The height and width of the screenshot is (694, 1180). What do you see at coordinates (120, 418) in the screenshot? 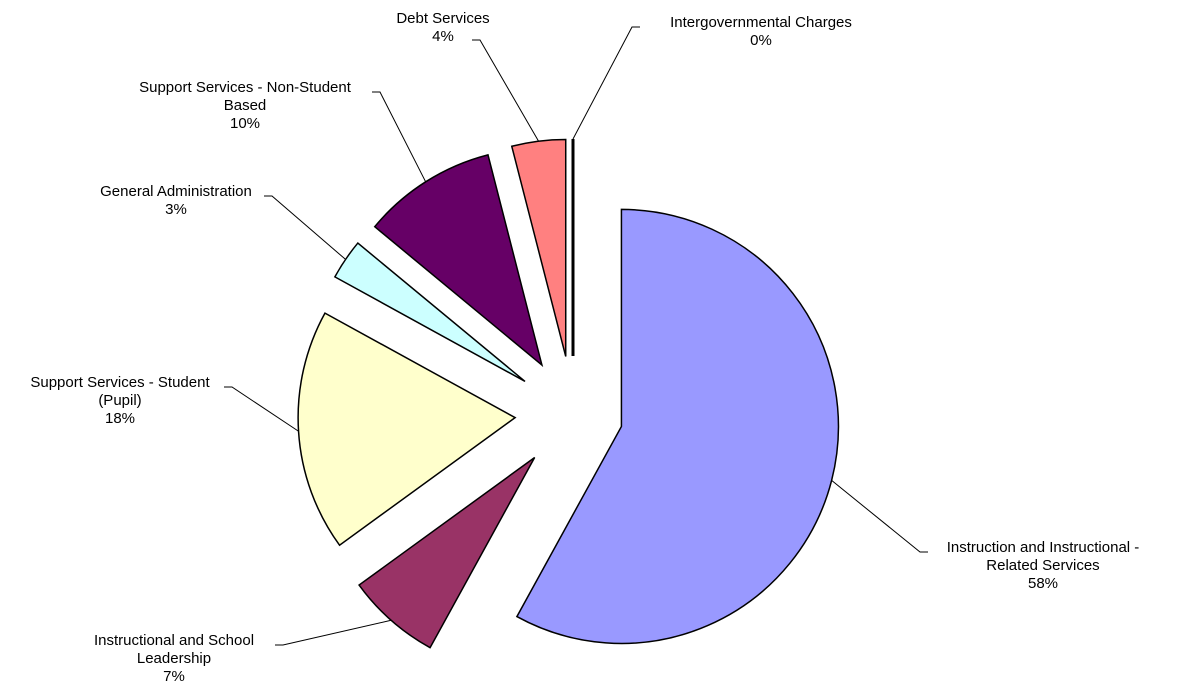
I see `slice-value-label-2: 18%` at bounding box center [120, 418].